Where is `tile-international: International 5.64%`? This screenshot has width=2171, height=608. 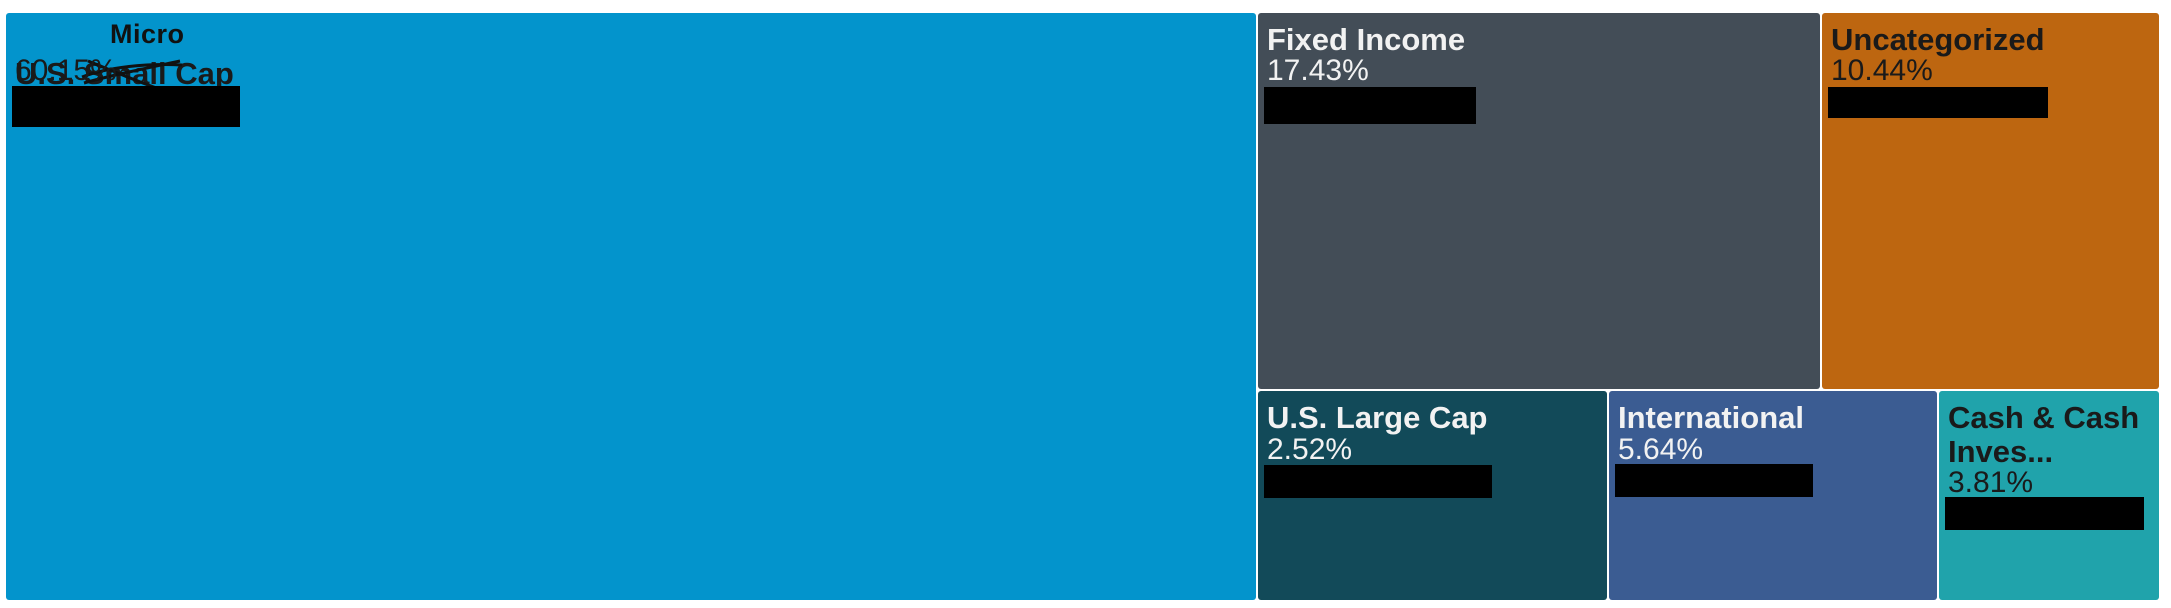 tile-international: International 5.64% is located at coordinates (1773, 495).